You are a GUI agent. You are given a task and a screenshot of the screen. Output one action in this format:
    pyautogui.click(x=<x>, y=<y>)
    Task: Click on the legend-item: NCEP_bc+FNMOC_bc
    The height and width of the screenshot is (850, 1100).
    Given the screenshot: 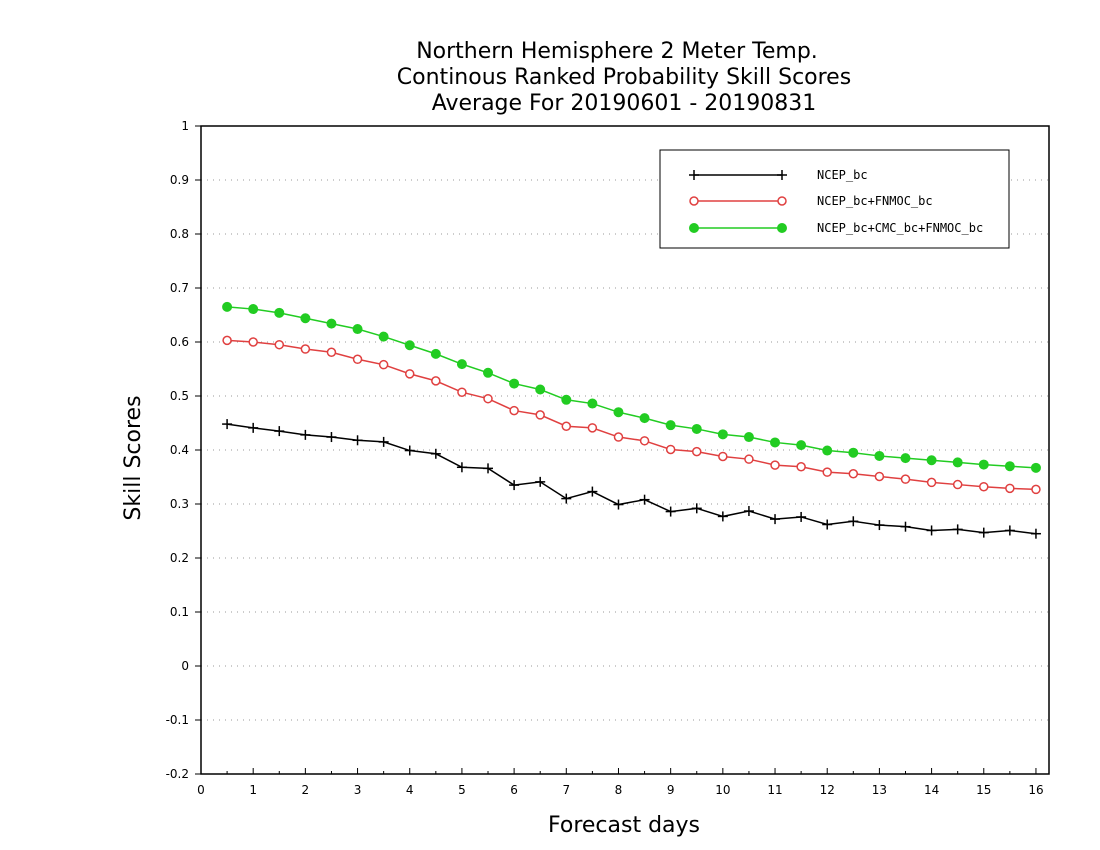 What is the action you would take?
    pyautogui.click(x=811, y=201)
    